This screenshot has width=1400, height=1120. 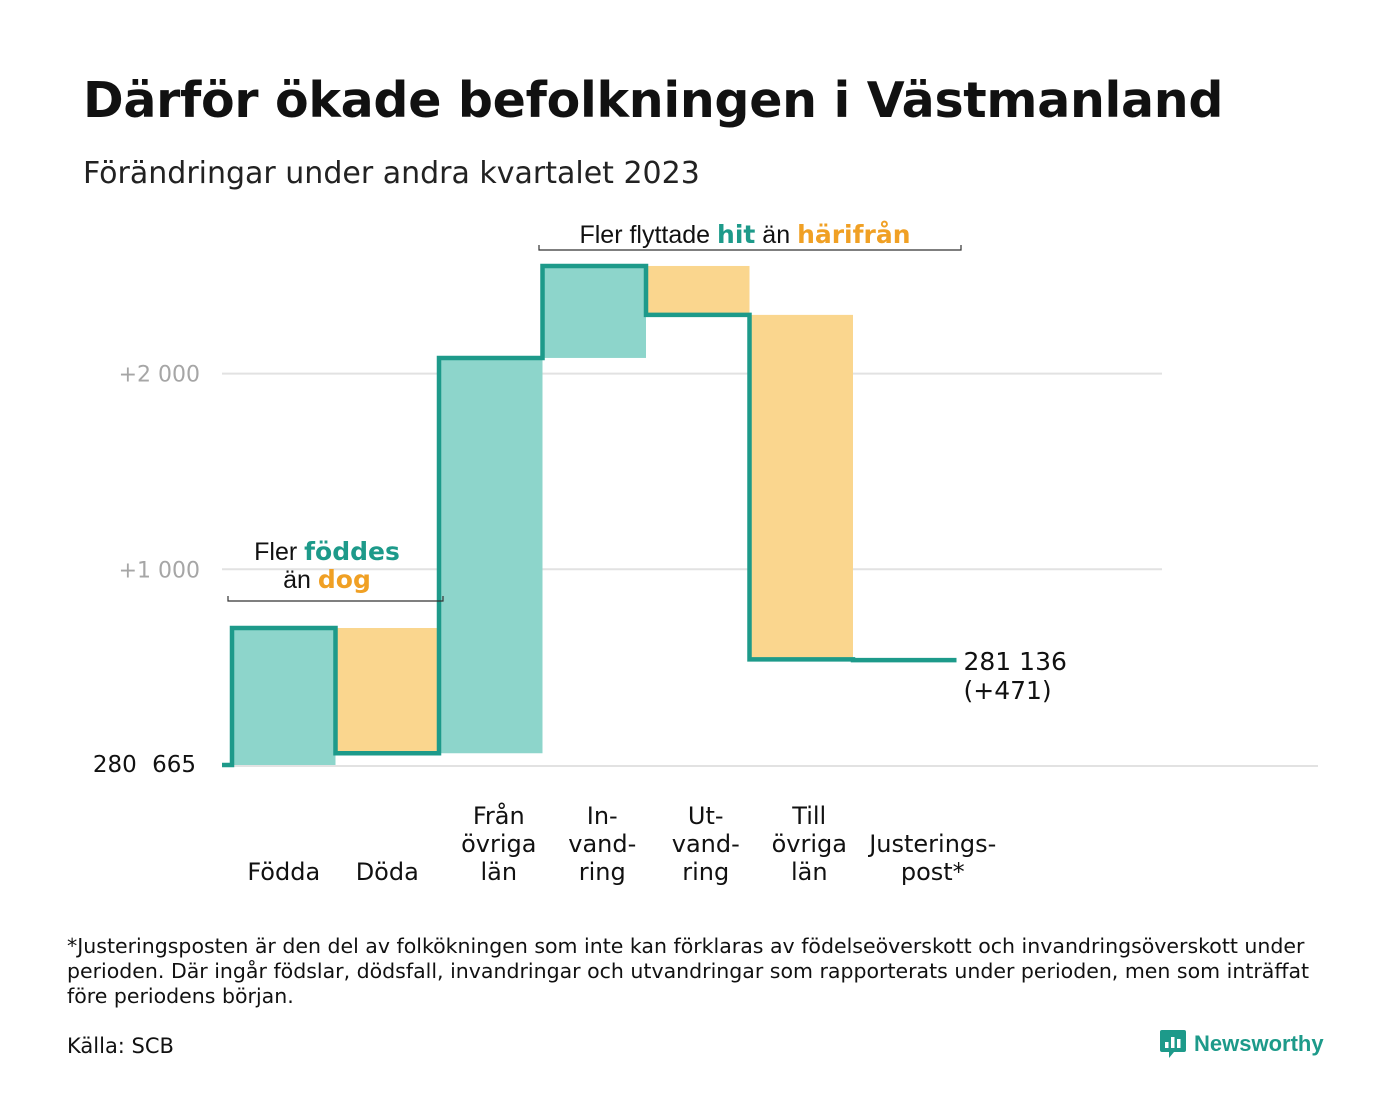 I want to click on y-tick-label: +1 000, so click(x=159, y=570).